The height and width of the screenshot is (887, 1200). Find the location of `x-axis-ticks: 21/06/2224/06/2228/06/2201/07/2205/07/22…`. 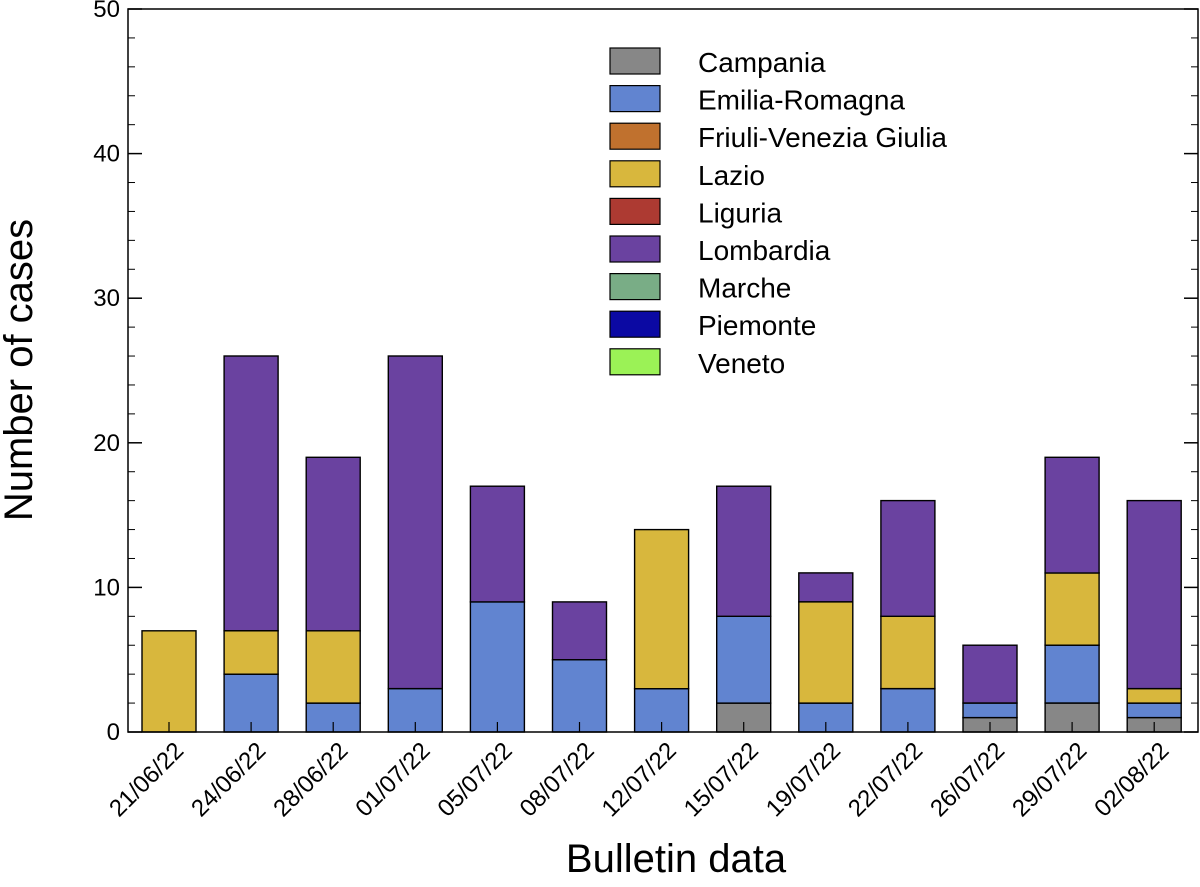

x-axis-ticks: 21/06/2224/06/2228/06/2201/07/2205/07/22… is located at coordinates (639, 772).